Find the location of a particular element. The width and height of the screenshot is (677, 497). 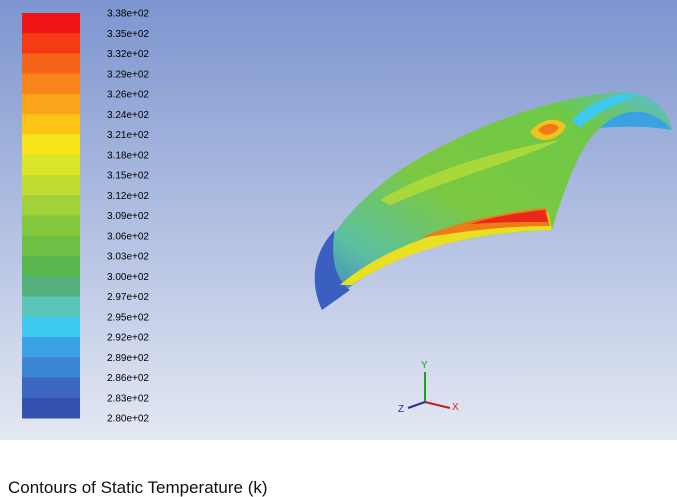

axis-y-label: Y is located at coordinates (424, 365).